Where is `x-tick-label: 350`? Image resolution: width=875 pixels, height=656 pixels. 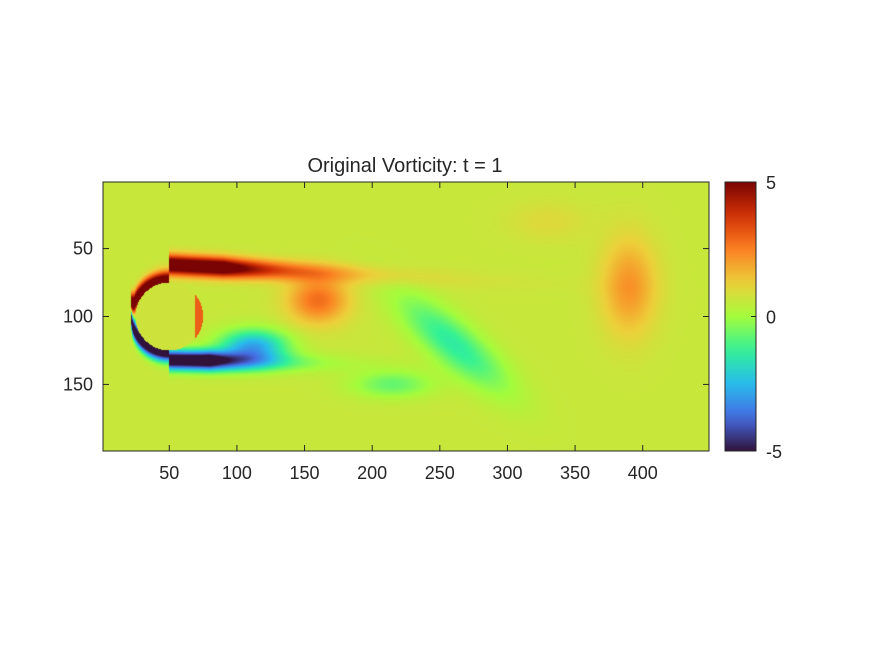 x-tick-label: 350 is located at coordinates (575, 473).